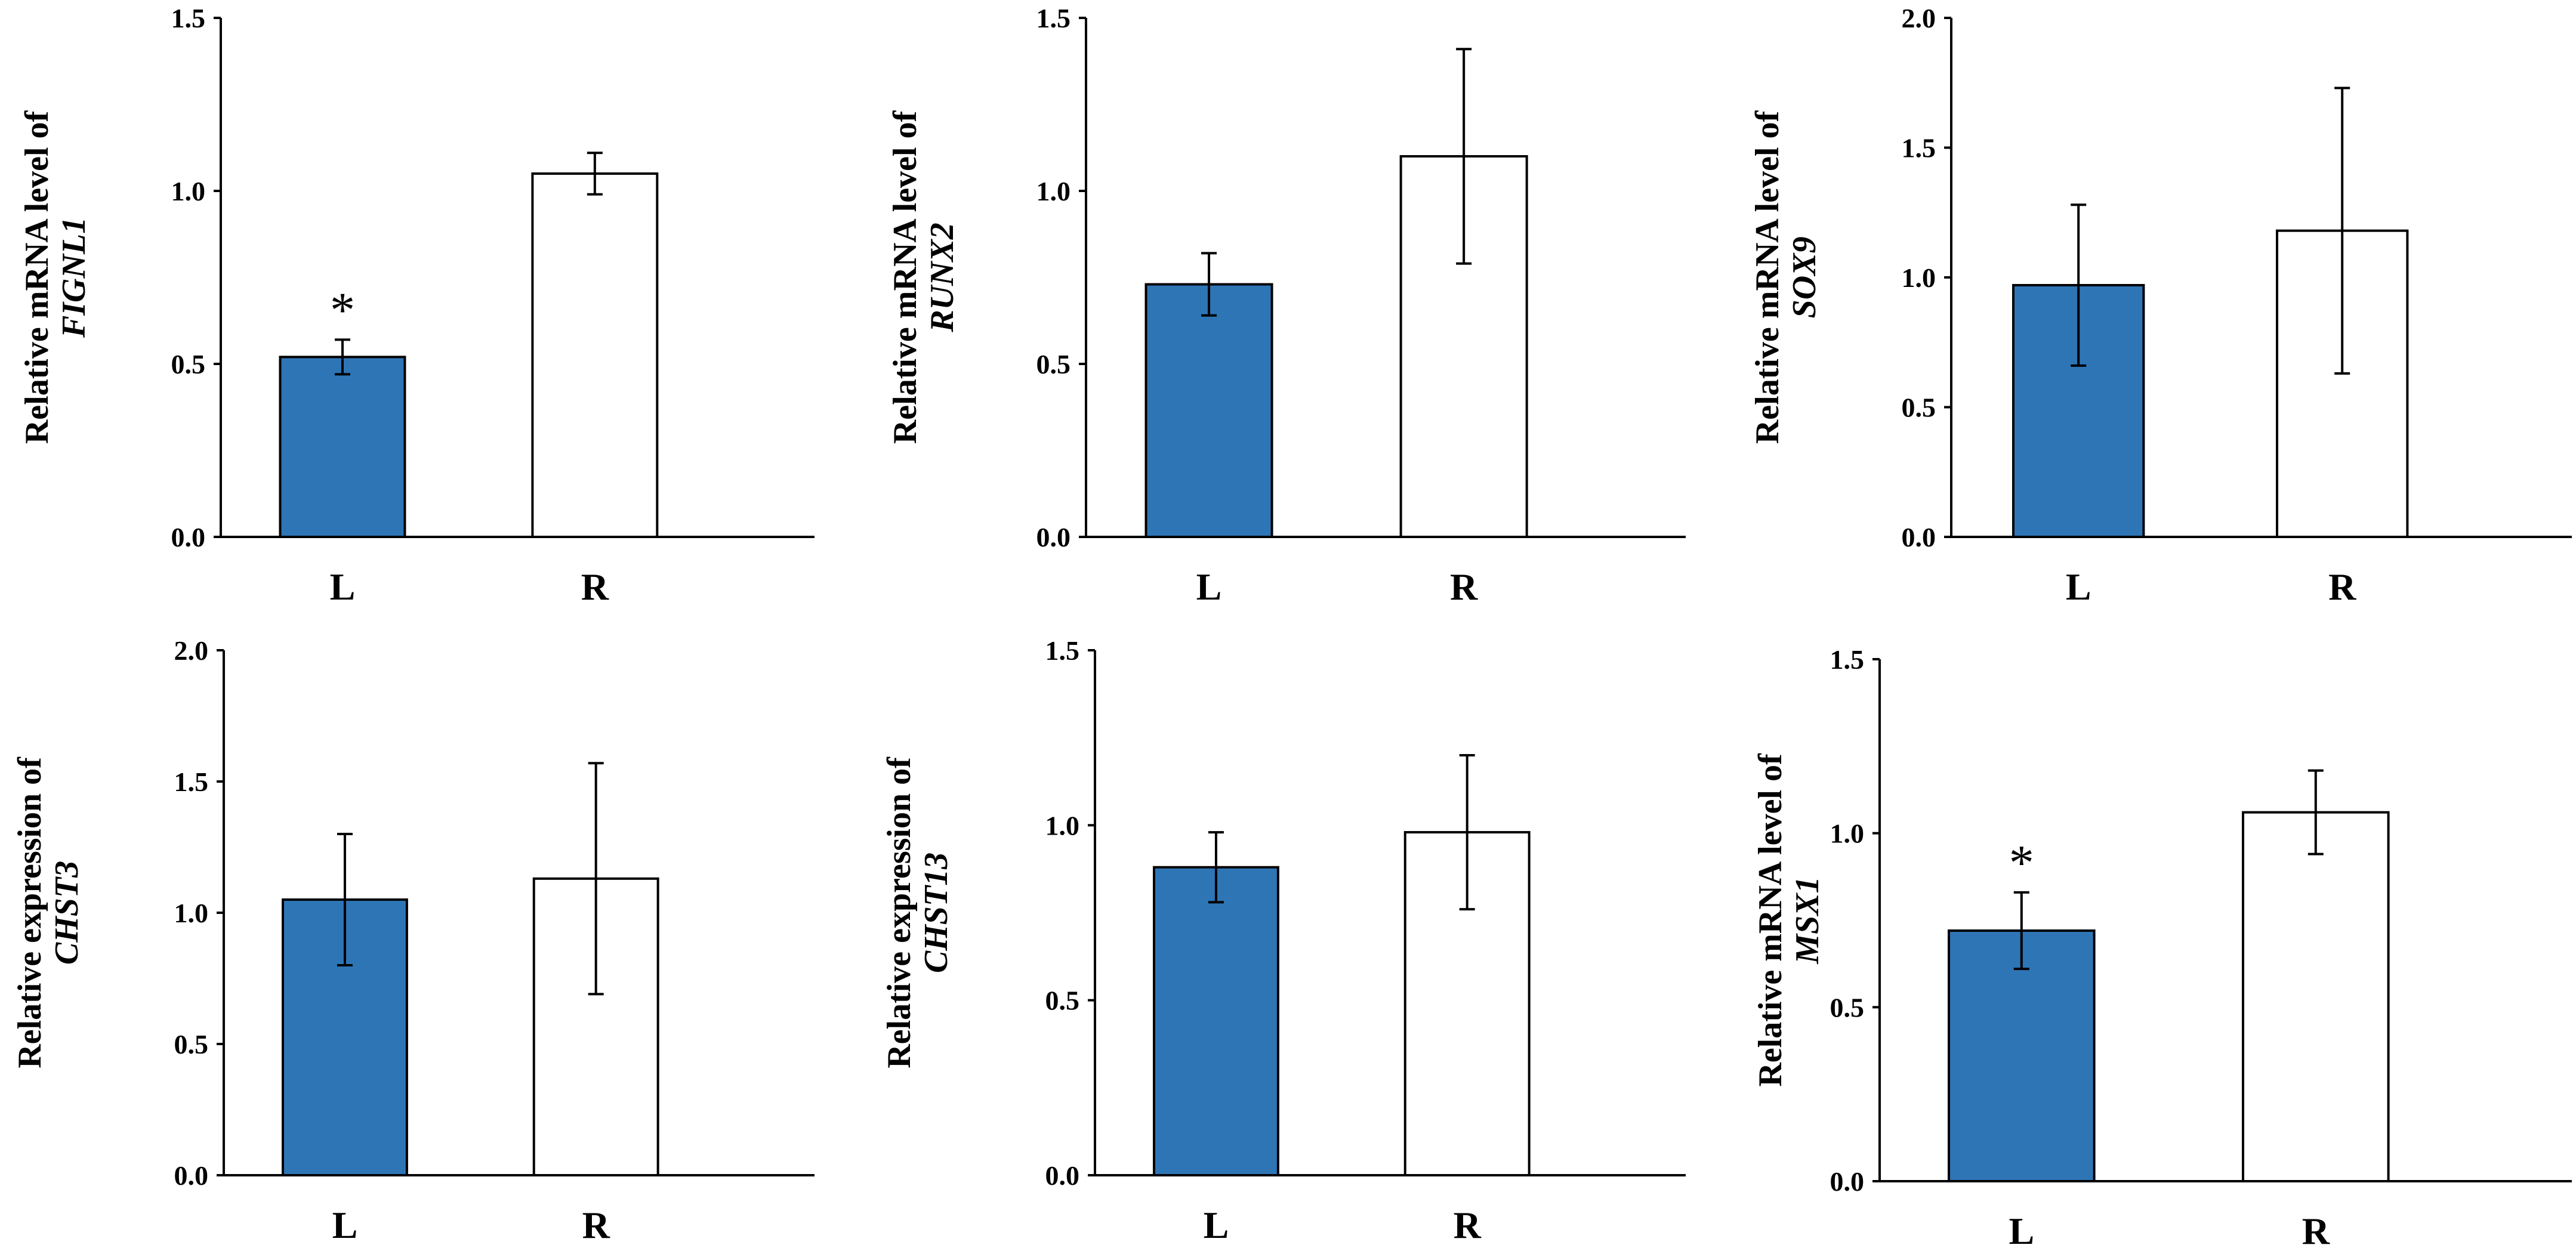 The width and height of the screenshot is (2576, 1251). I want to click on y-axis-label-gene: RUNX2, so click(943, 278).